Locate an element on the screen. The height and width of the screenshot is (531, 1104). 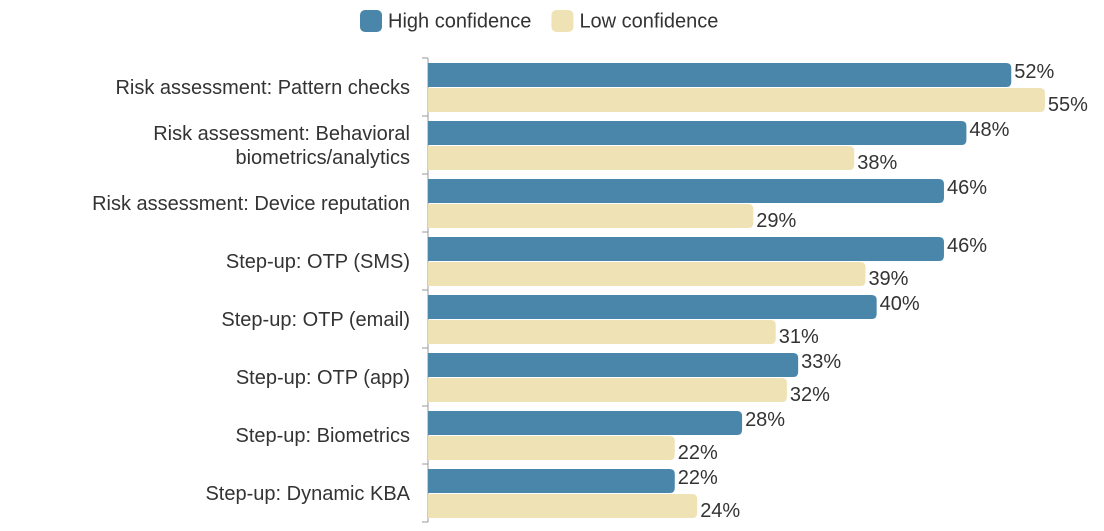
data-label: 32% is located at coordinates (810, 395).